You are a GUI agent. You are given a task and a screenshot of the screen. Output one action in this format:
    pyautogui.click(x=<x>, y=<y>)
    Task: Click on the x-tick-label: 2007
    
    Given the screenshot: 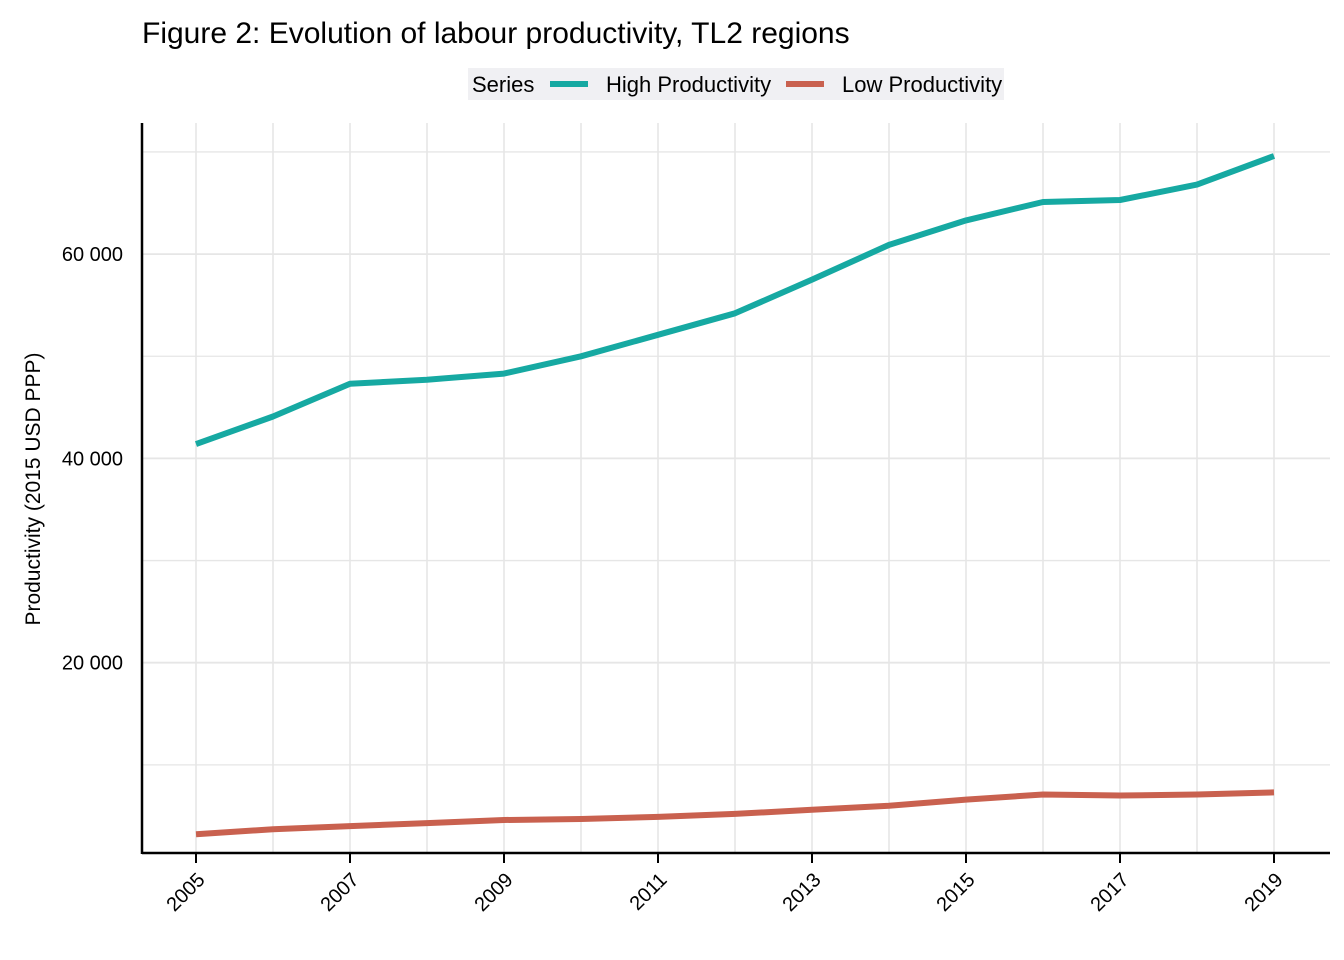 What is the action you would take?
    pyautogui.click(x=340, y=892)
    